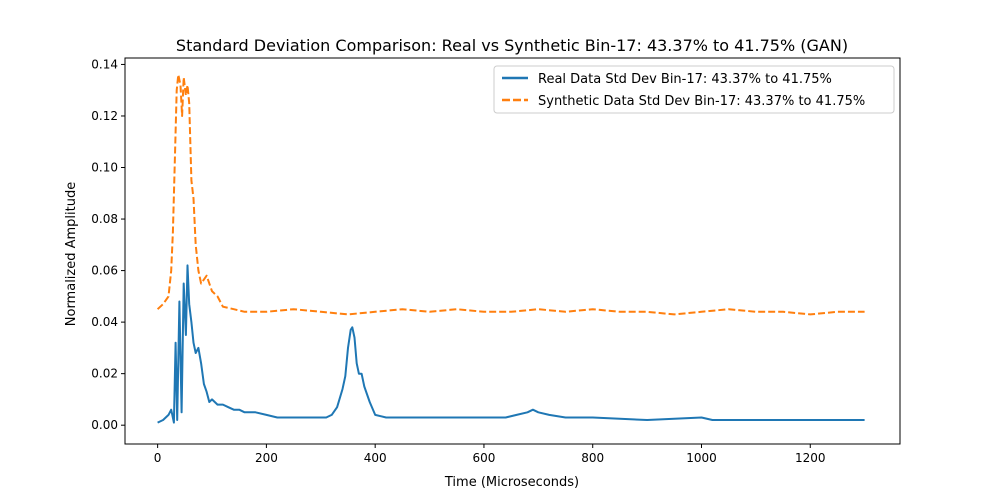 This screenshot has height=504, width=1000. What do you see at coordinates (104, 64) in the screenshot?
I see `y-tick-label: 0.14` at bounding box center [104, 64].